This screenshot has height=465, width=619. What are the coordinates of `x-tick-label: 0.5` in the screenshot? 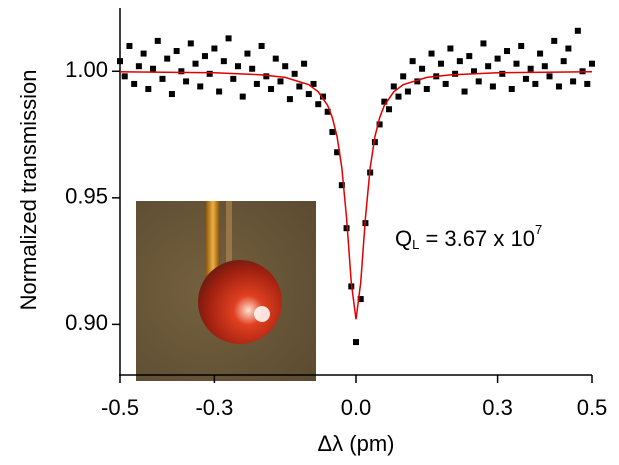 It's located at (592, 407).